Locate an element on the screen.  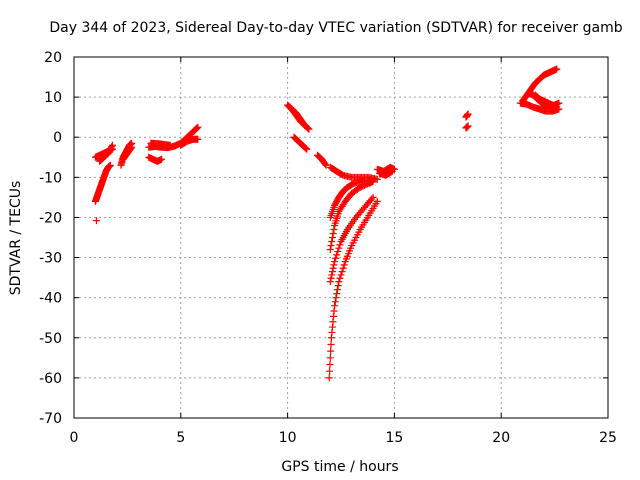
series-arc-3a is located at coordinates (155, 159).